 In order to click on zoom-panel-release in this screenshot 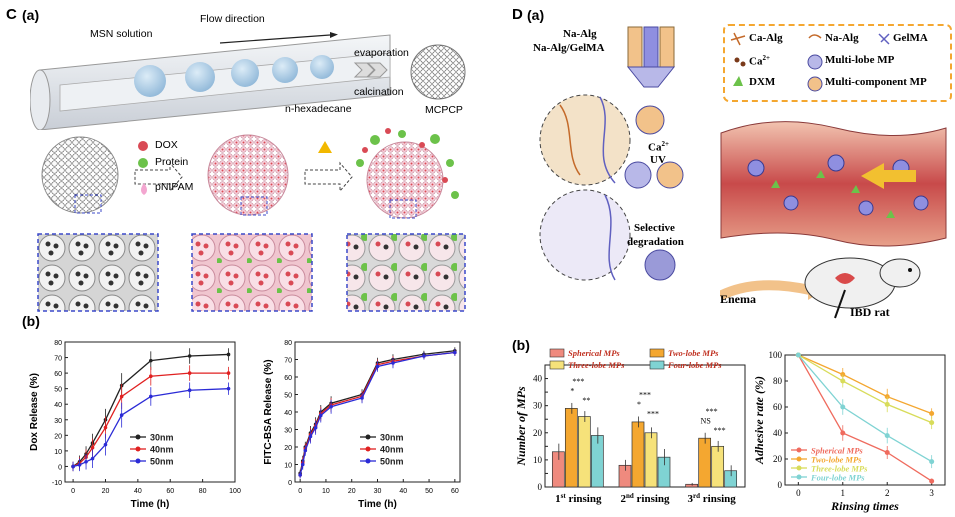, I will do `click(406, 272)`.